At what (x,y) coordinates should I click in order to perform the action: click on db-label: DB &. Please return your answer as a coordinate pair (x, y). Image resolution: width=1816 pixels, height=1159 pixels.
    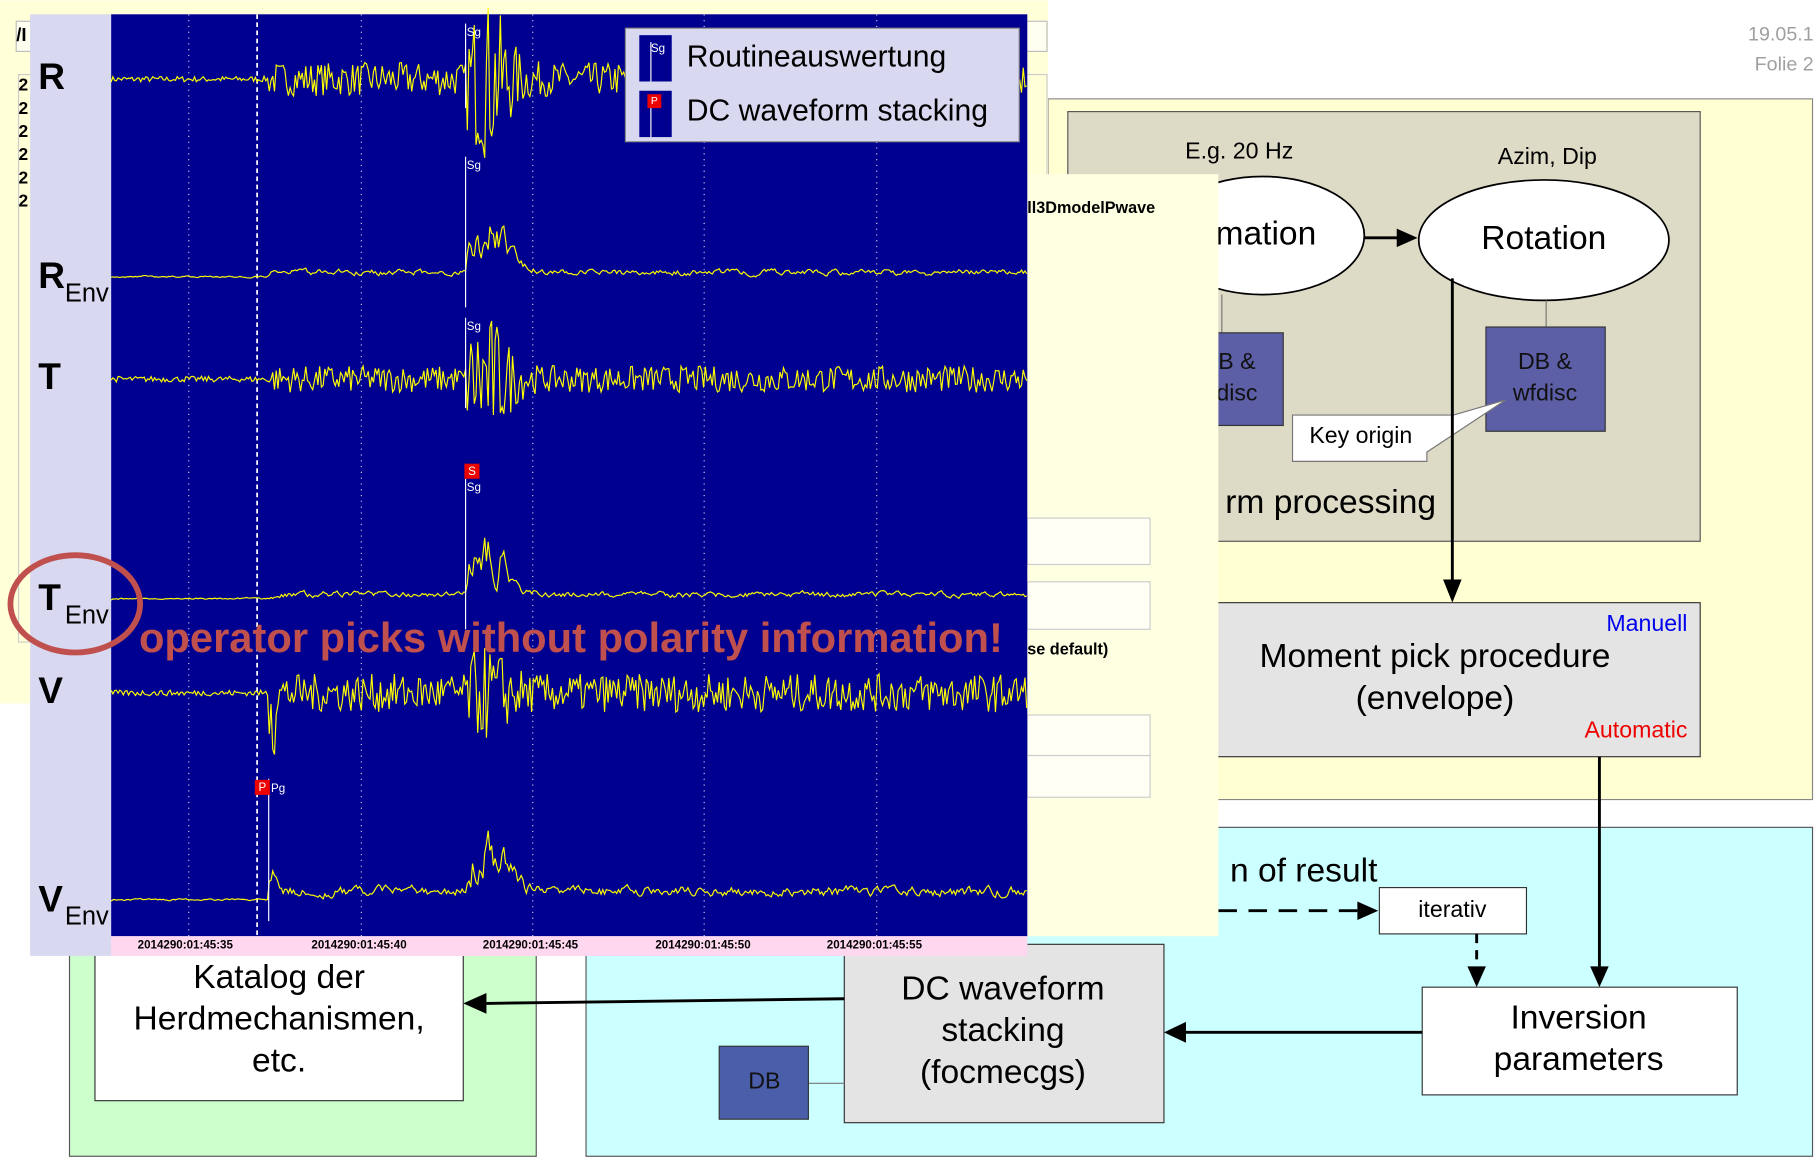
    Looking at the image, I should click on (1545, 361).